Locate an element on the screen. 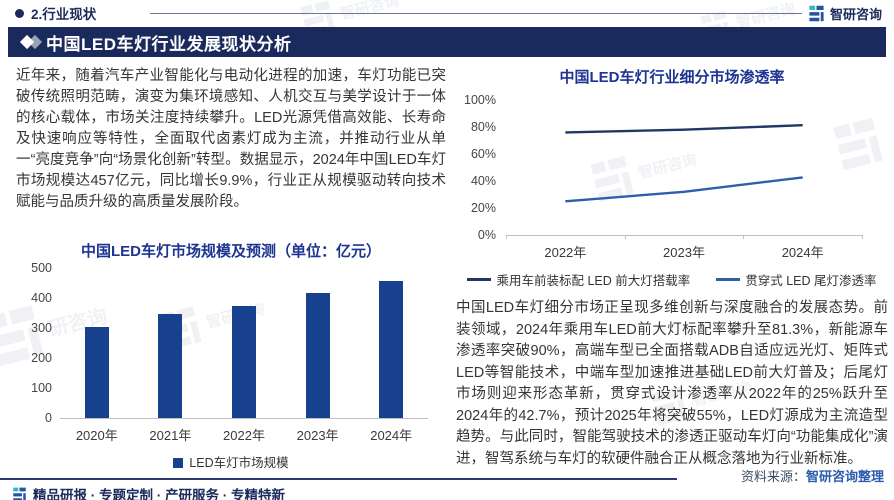  section-bullet-icon is located at coordinates (19, 13).